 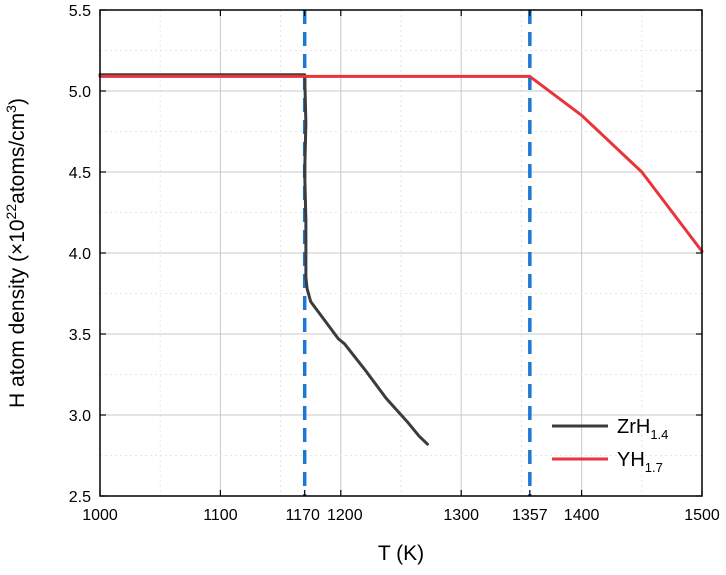 I want to click on legend-label-zrh-name: ZrH, so click(x=633, y=427).